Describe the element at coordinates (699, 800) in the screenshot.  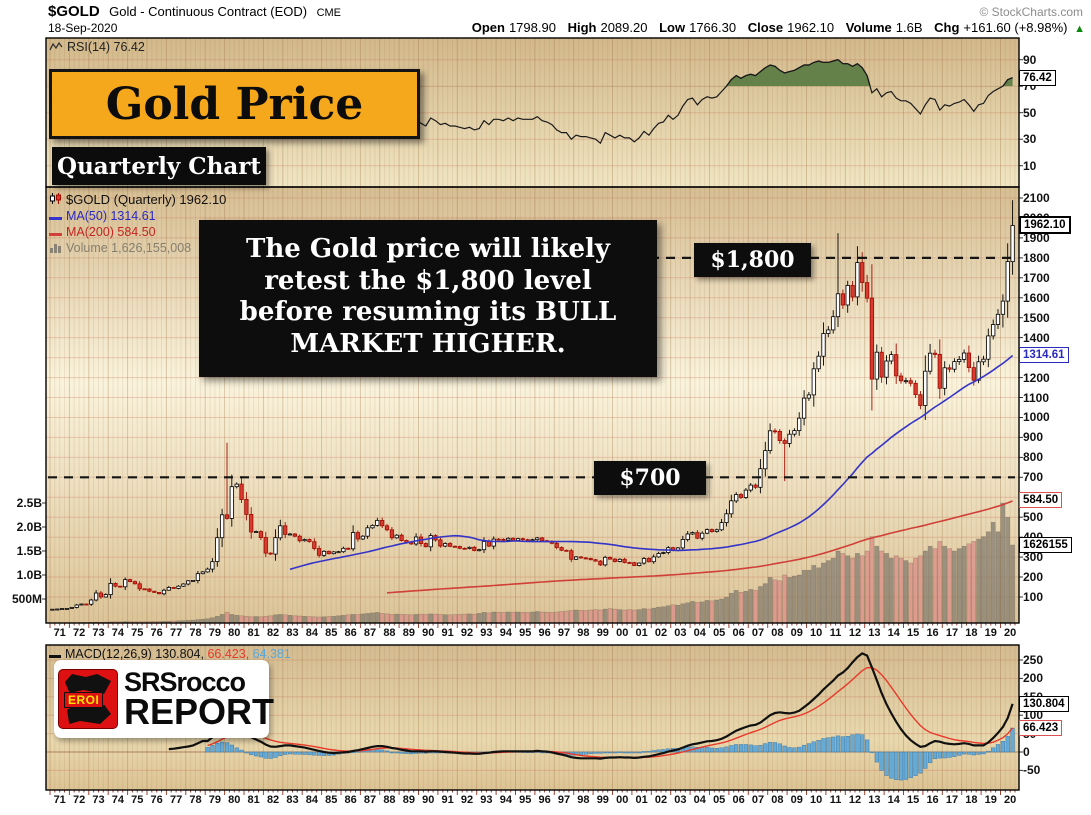
I see `year-label: 04` at that location.